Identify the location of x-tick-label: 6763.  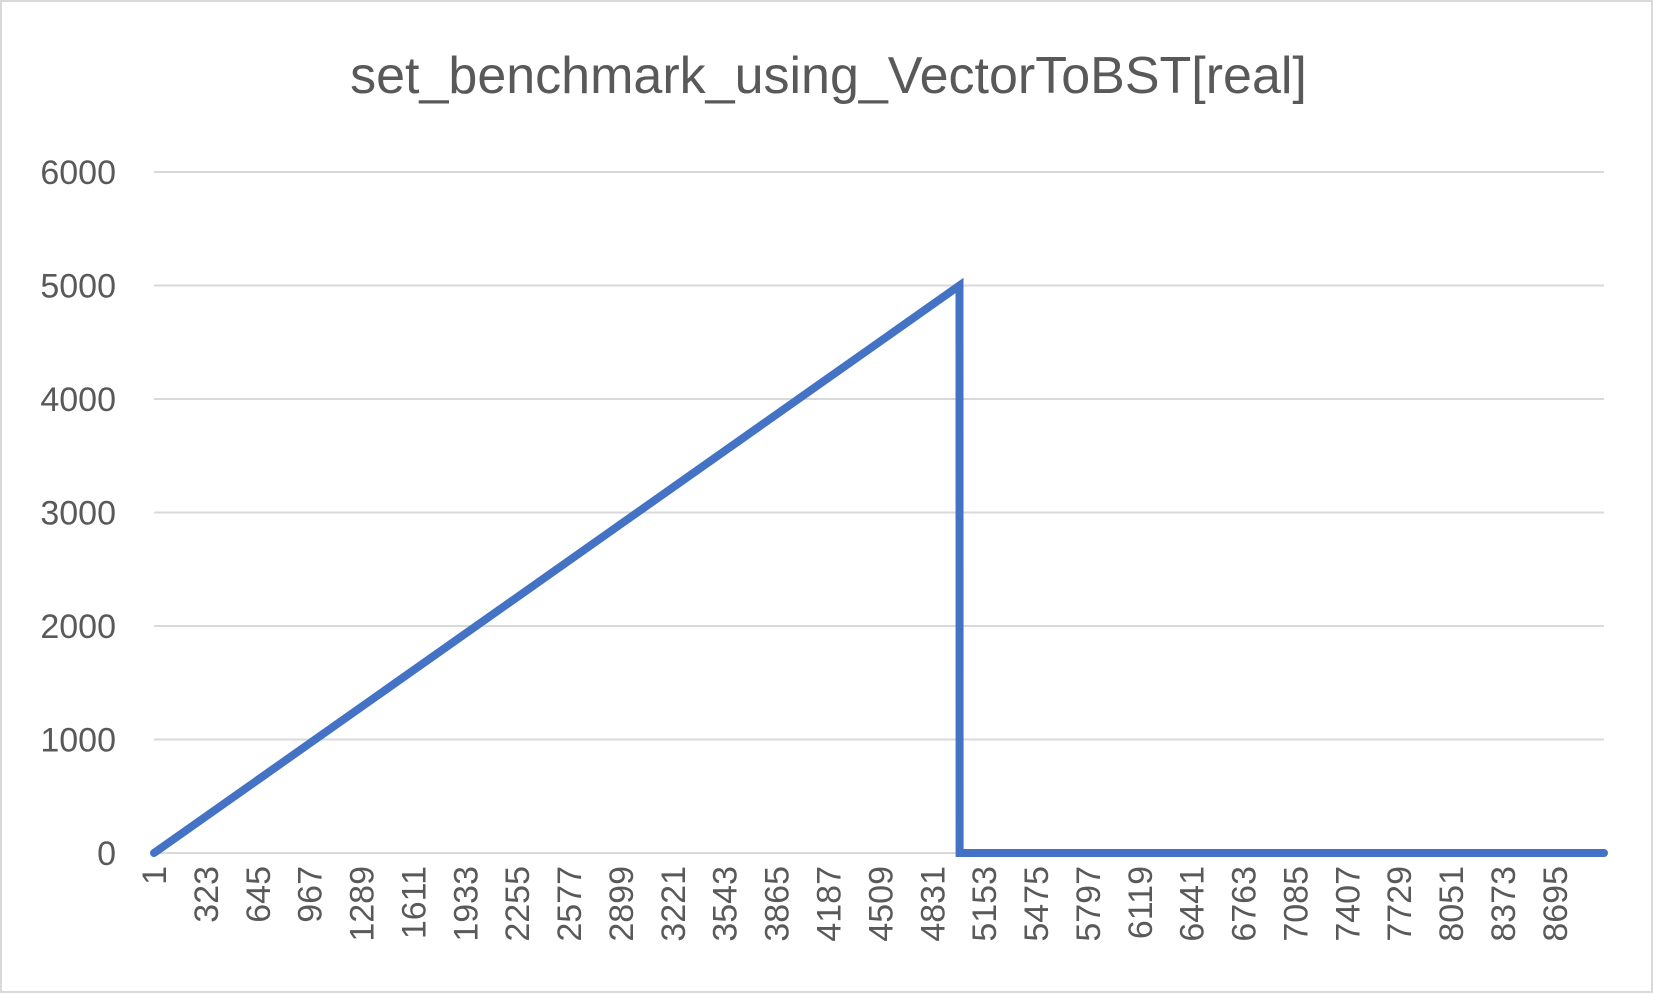
(1245, 904).